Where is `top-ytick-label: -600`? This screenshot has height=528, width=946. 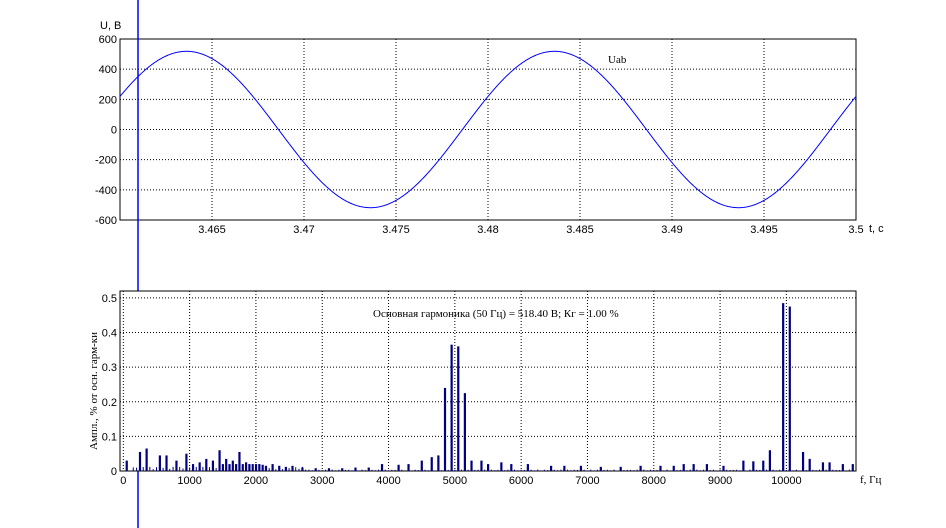
top-ytick-label: -600 is located at coordinates (106, 221).